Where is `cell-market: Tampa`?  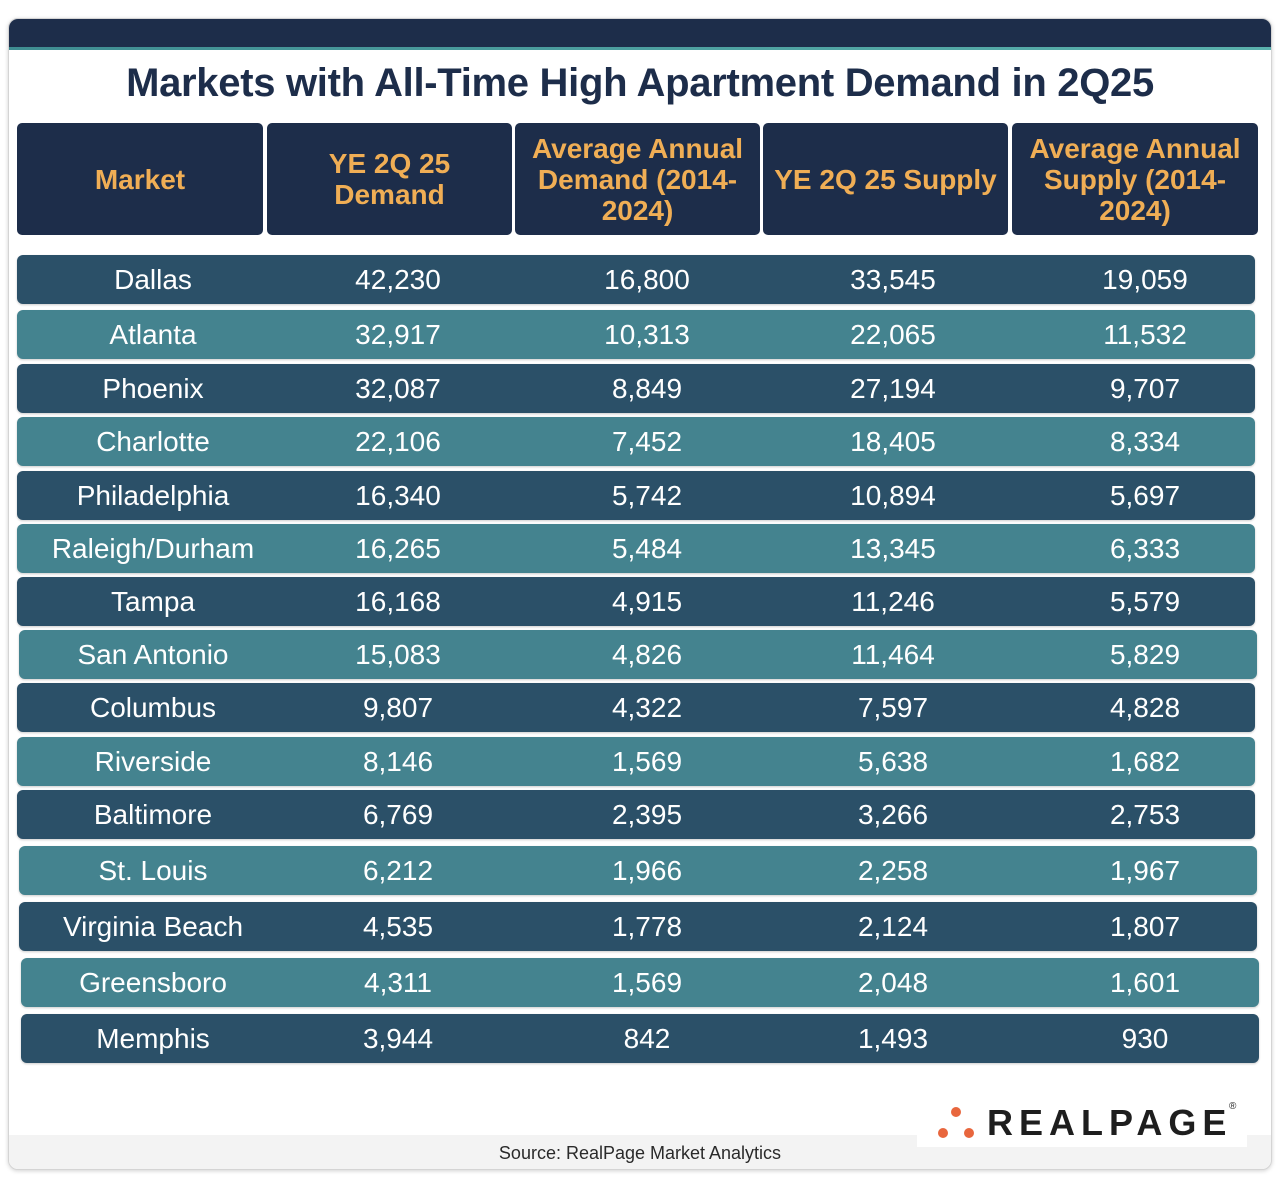 cell-market: Tampa is located at coordinates (153, 601).